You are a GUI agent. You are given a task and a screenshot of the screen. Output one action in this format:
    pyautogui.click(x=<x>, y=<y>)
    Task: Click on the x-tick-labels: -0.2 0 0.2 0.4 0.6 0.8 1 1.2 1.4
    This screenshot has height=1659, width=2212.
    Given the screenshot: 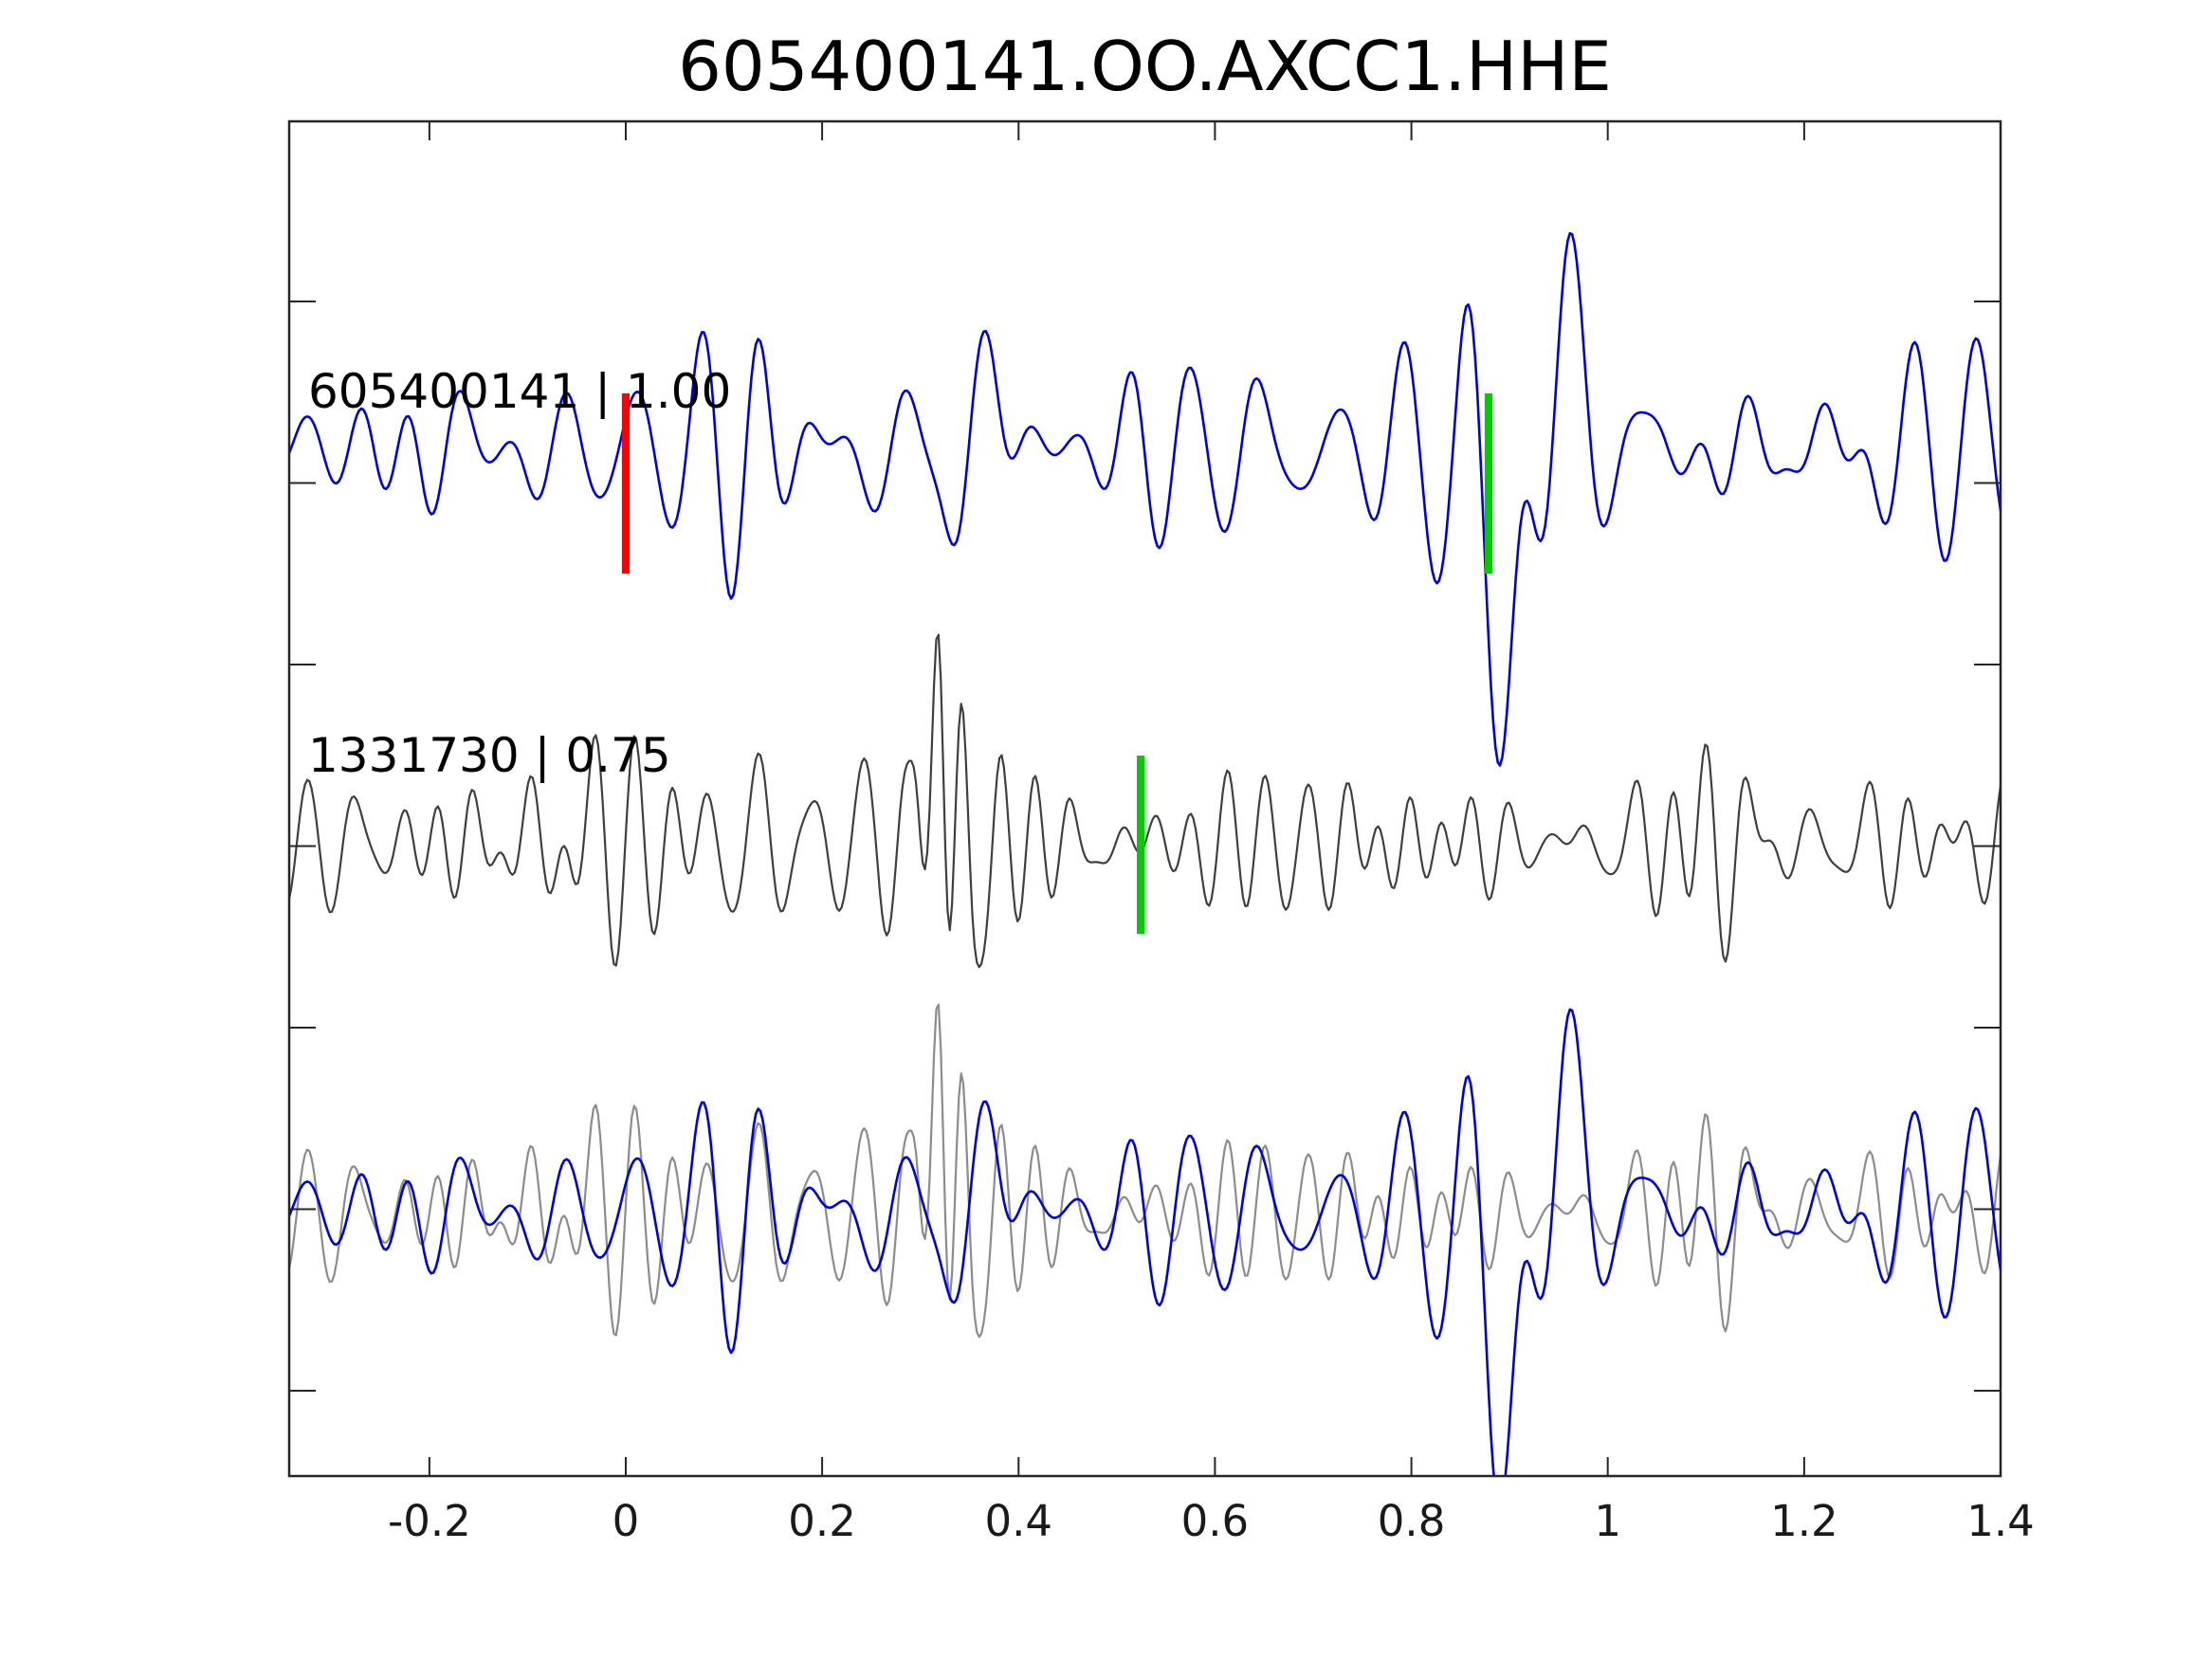 What is the action you would take?
    pyautogui.click(x=1211, y=1521)
    